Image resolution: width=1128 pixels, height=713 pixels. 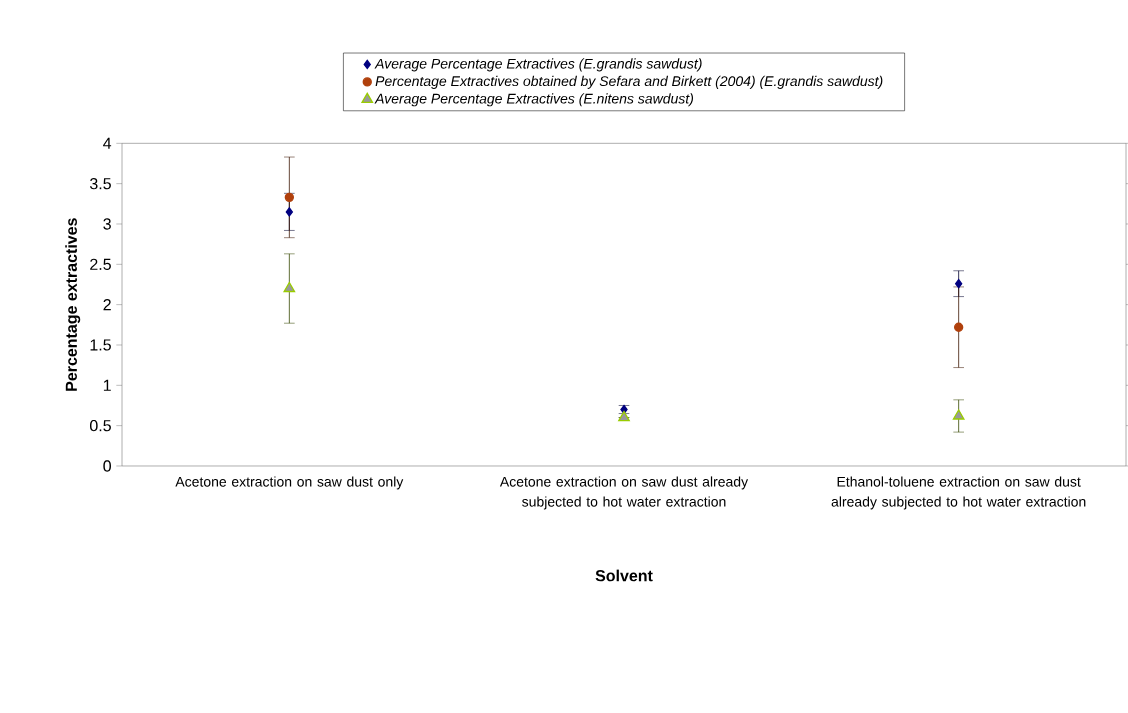 I want to click on y-tick-label: 3, so click(x=107, y=224).